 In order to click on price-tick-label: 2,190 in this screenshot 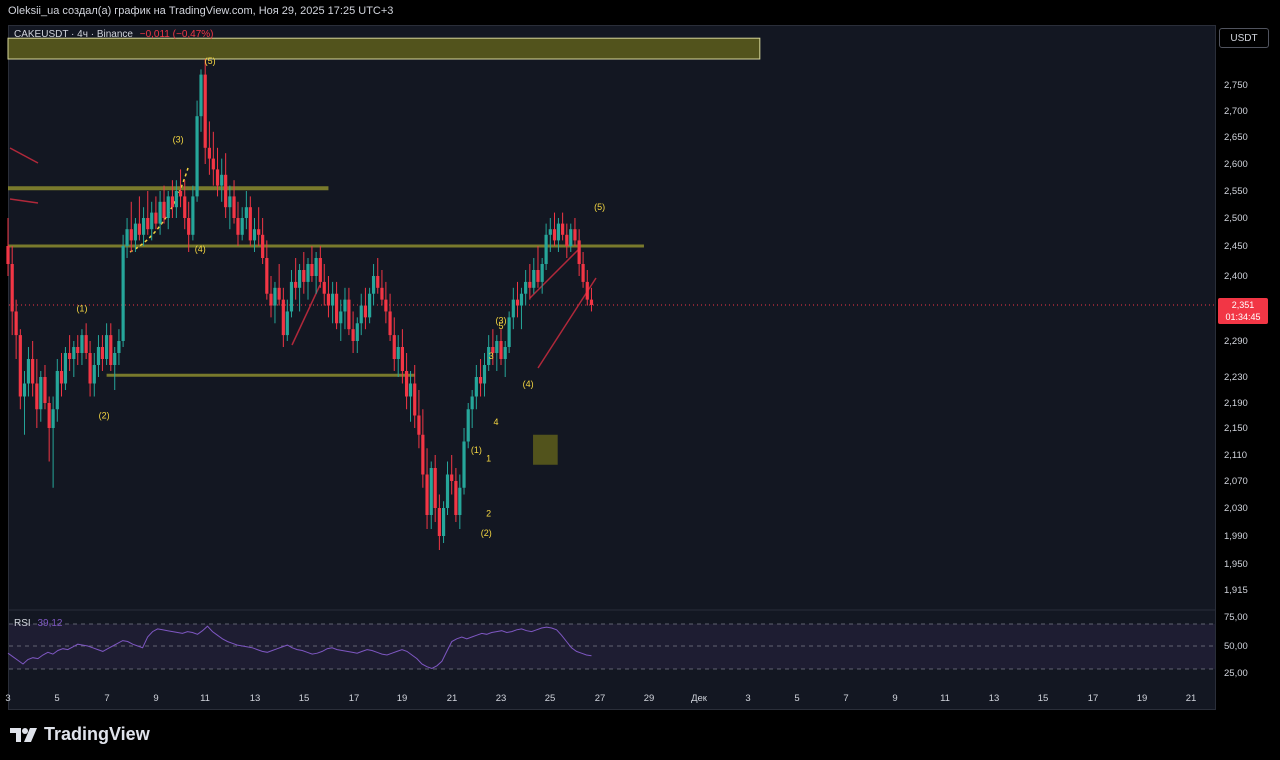, I will do `click(1236, 403)`.